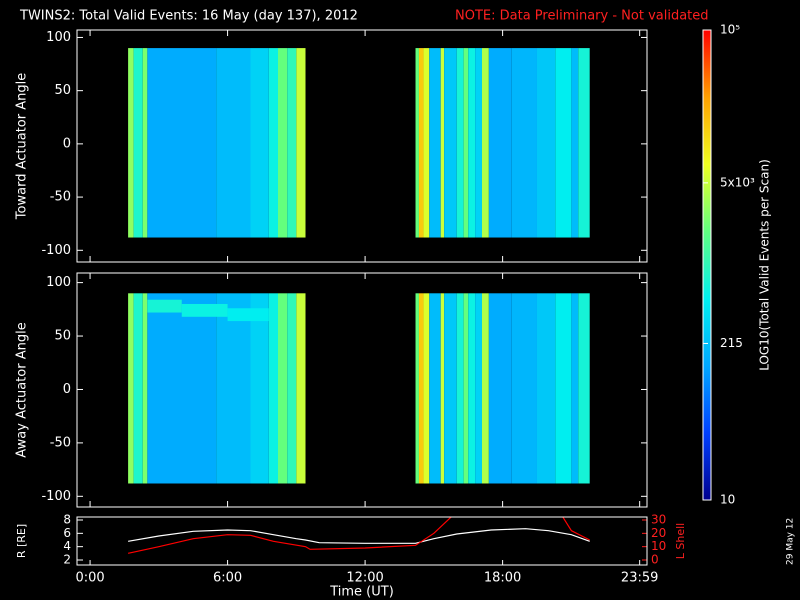 This screenshot has height=600, width=800. I want to click on date-stamp: 29 May 12, so click(791, 541).